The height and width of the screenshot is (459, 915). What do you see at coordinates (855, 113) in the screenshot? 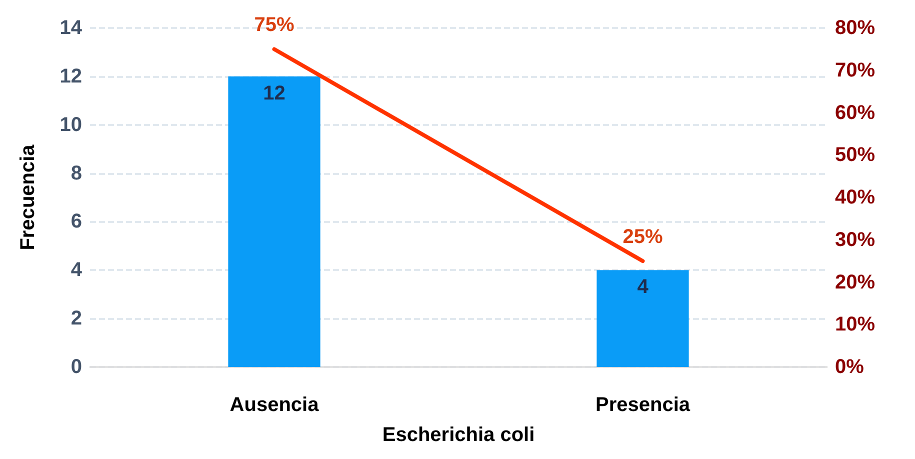
I see `y2-tick-label: 60%` at bounding box center [855, 113].